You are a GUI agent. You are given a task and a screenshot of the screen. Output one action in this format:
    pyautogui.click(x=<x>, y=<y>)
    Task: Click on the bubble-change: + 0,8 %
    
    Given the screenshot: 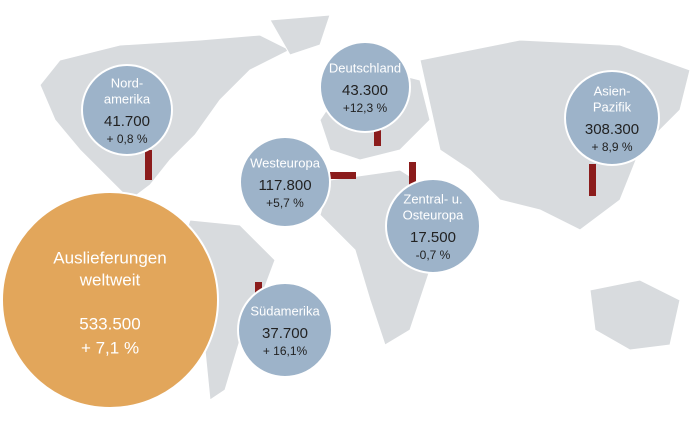 What is the action you would take?
    pyautogui.click(x=126, y=139)
    